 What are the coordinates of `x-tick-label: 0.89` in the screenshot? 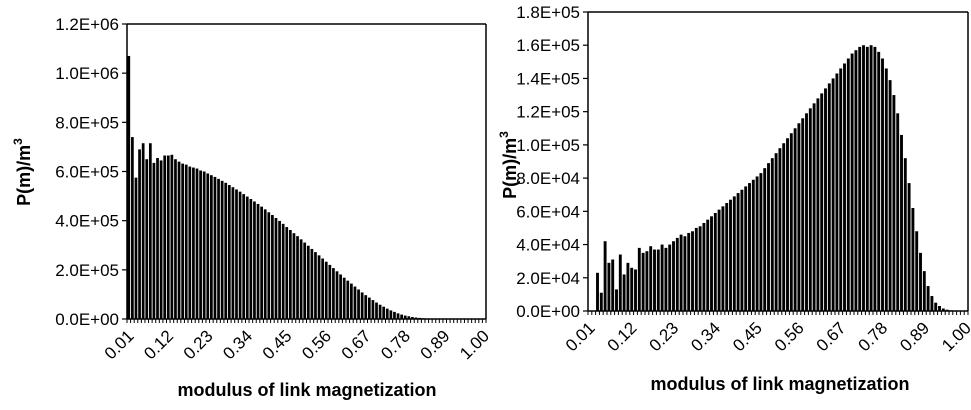 It's located at (914, 336).